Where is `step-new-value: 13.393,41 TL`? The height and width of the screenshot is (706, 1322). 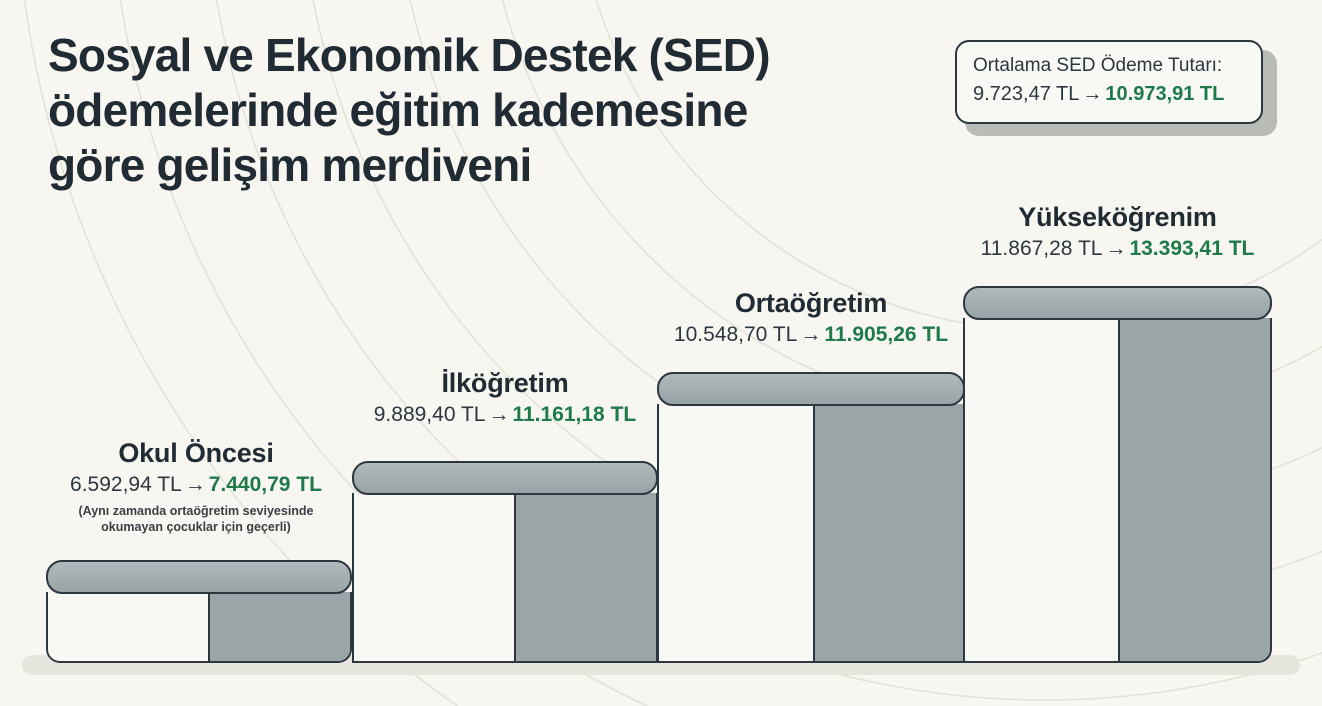
step-new-value: 13.393,41 TL is located at coordinates (1192, 248).